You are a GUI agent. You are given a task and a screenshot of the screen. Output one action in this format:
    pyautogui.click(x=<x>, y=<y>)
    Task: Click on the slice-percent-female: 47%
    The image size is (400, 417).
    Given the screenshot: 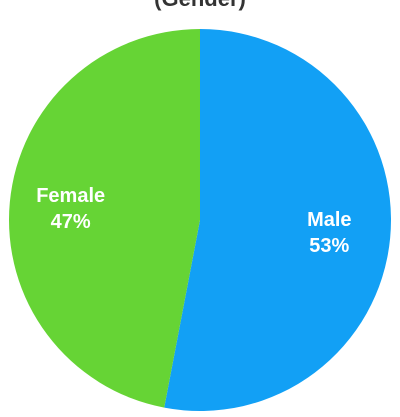 What is the action you would take?
    pyautogui.click(x=71, y=222)
    